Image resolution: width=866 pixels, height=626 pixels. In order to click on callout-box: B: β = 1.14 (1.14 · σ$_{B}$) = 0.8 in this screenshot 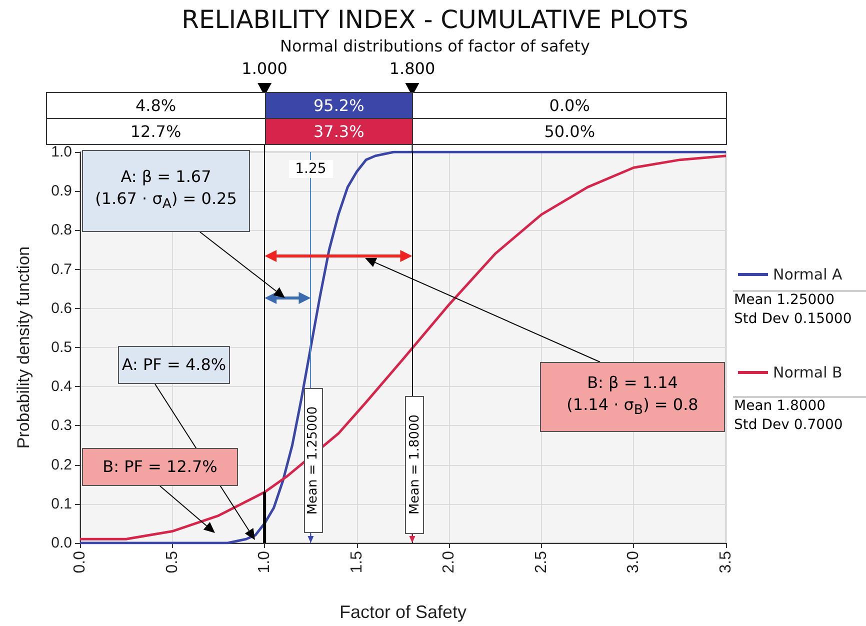, I will do `click(632, 397)`.